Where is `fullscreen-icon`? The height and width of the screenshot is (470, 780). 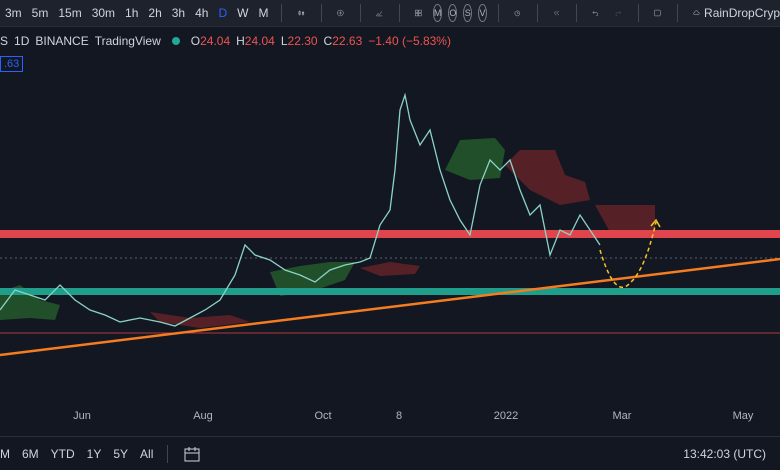
fullscreen-icon is located at coordinates (657, 13).